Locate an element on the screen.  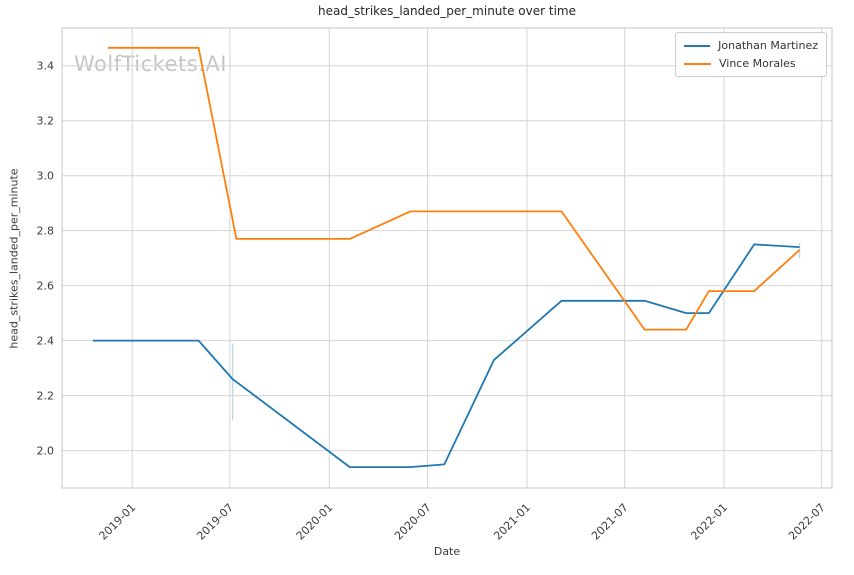
x-tick-label: 2019-01 is located at coordinates (118, 522).